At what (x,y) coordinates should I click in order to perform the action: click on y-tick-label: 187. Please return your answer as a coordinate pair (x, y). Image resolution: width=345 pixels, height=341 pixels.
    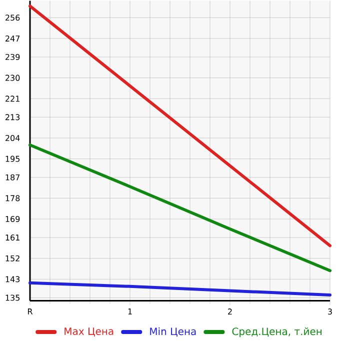
    Looking at the image, I should click on (13, 177).